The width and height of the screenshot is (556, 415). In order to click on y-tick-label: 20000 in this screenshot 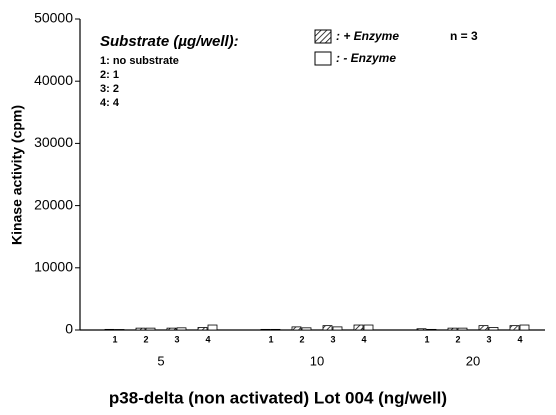, I will do `click(53, 204)`.